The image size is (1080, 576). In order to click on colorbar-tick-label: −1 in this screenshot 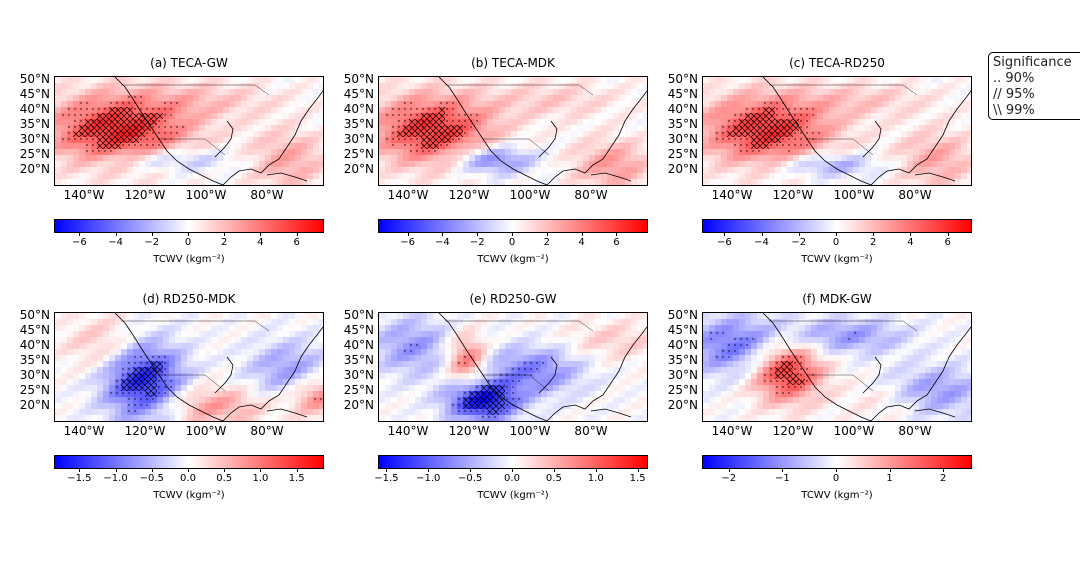, I will do `click(782, 478)`.